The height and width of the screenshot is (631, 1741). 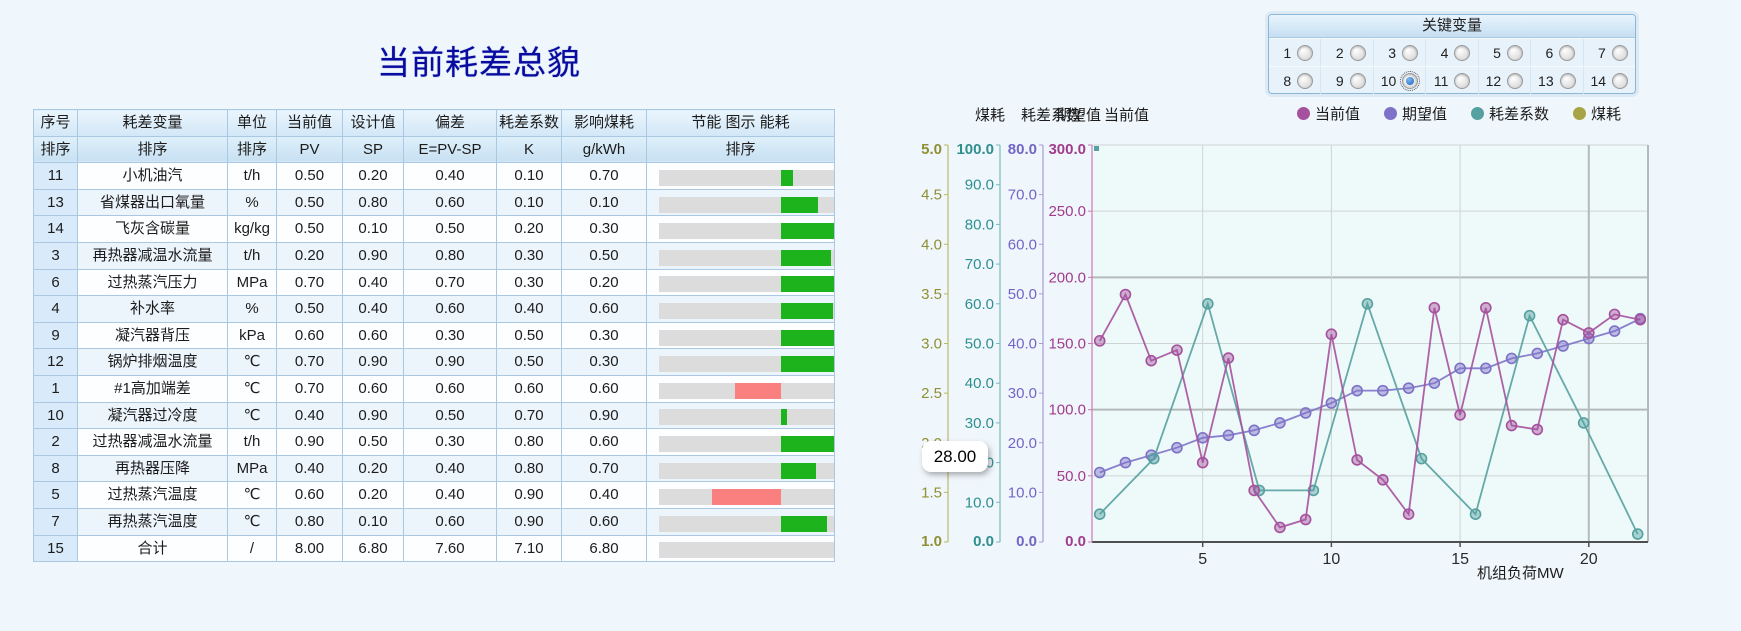 What do you see at coordinates (1202, 559) in the screenshot?
I see `x-tick-label: 5` at bounding box center [1202, 559].